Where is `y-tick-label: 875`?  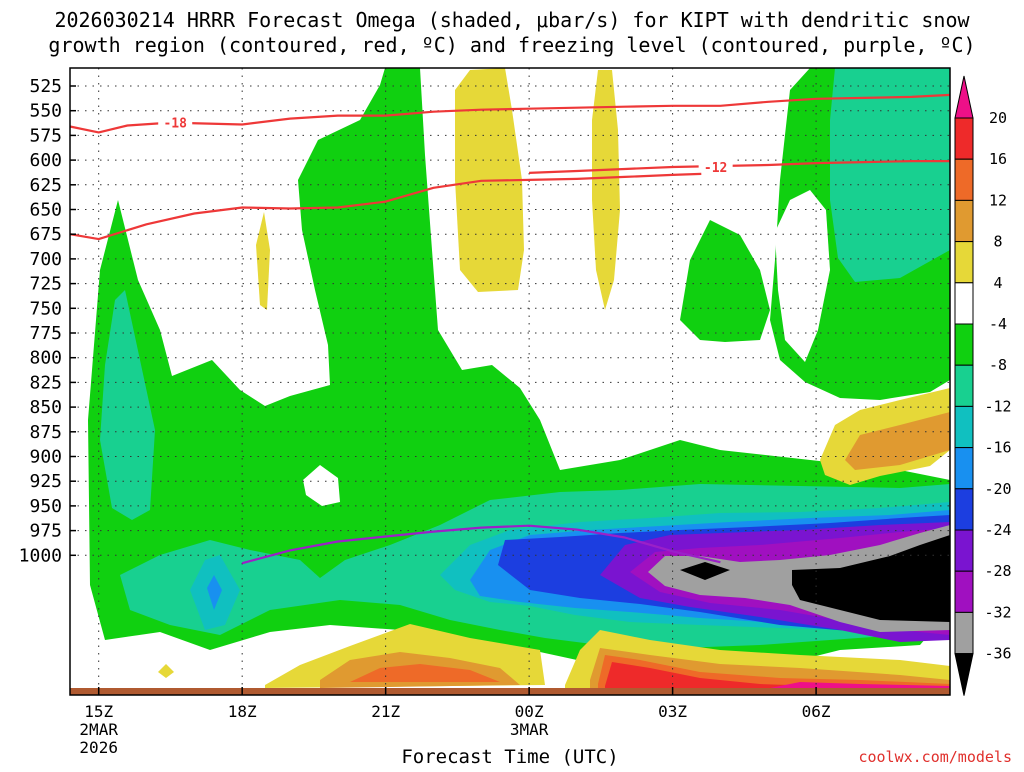 y-tick-label: 875 is located at coordinates (45, 432).